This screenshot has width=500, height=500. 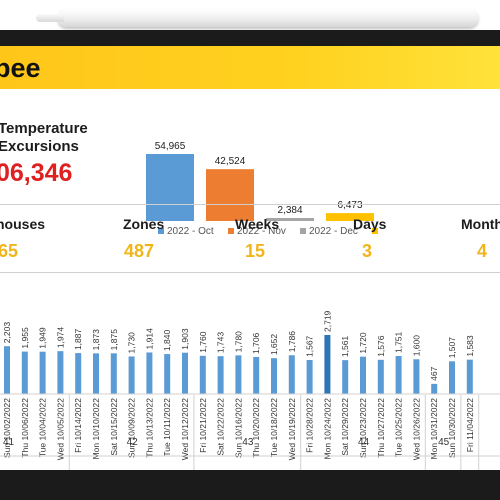 What do you see at coordinates (132, 343) in the screenshot?
I see `day-bar-value: 1,730` at bounding box center [132, 343].